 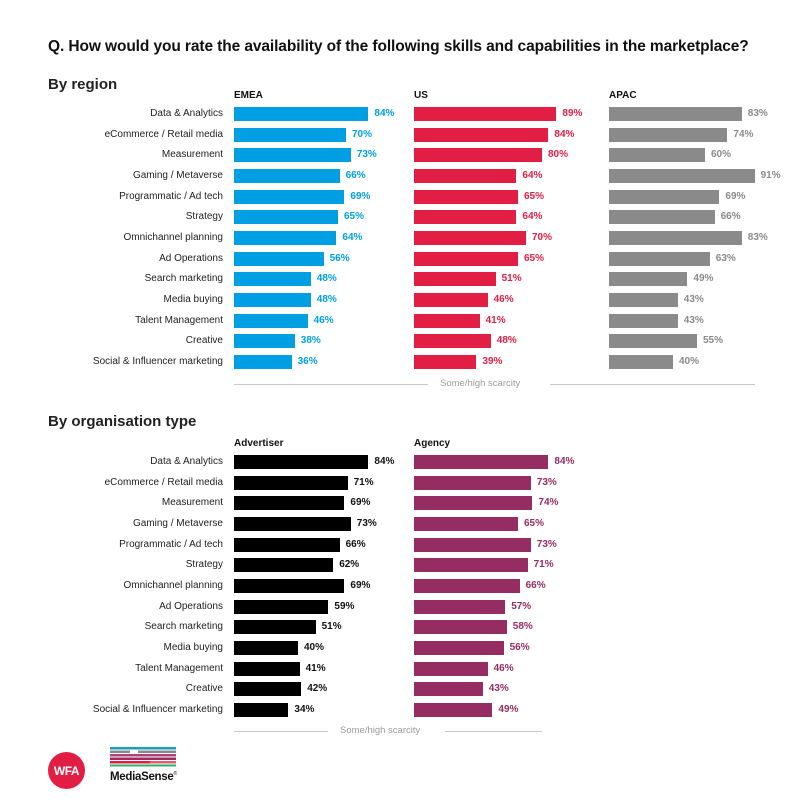 What do you see at coordinates (204, 217) in the screenshot?
I see `category-label: Strategy` at bounding box center [204, 217].